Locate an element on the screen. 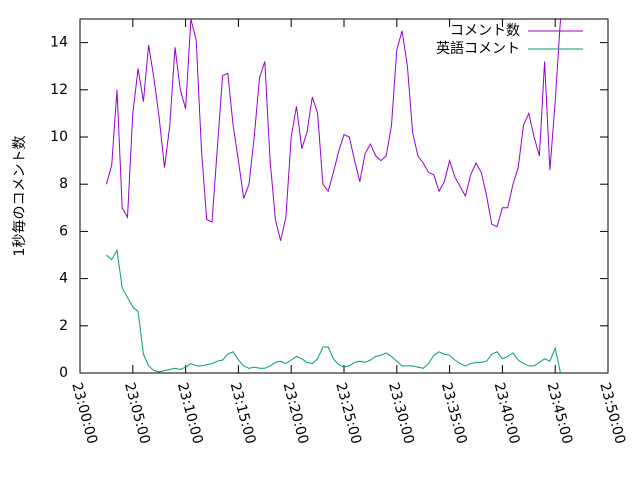 This screenshot has width=640, height=480. x-tick-label: 23:35:00 is located at coordinates (454, 413).